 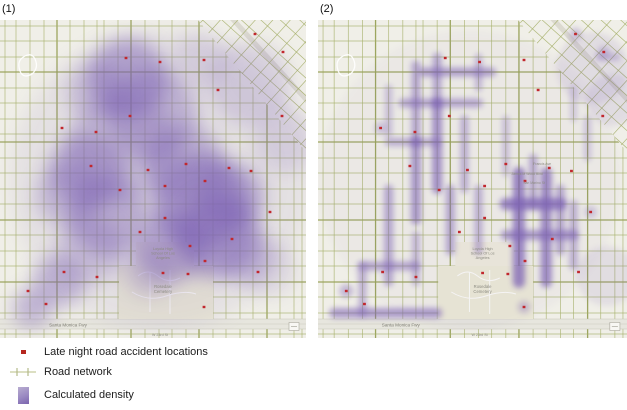 What do you see at coordinates (9, 9) in the screenshot?
I see `panel-1-label: (1)` at bounding box center [9, 9].